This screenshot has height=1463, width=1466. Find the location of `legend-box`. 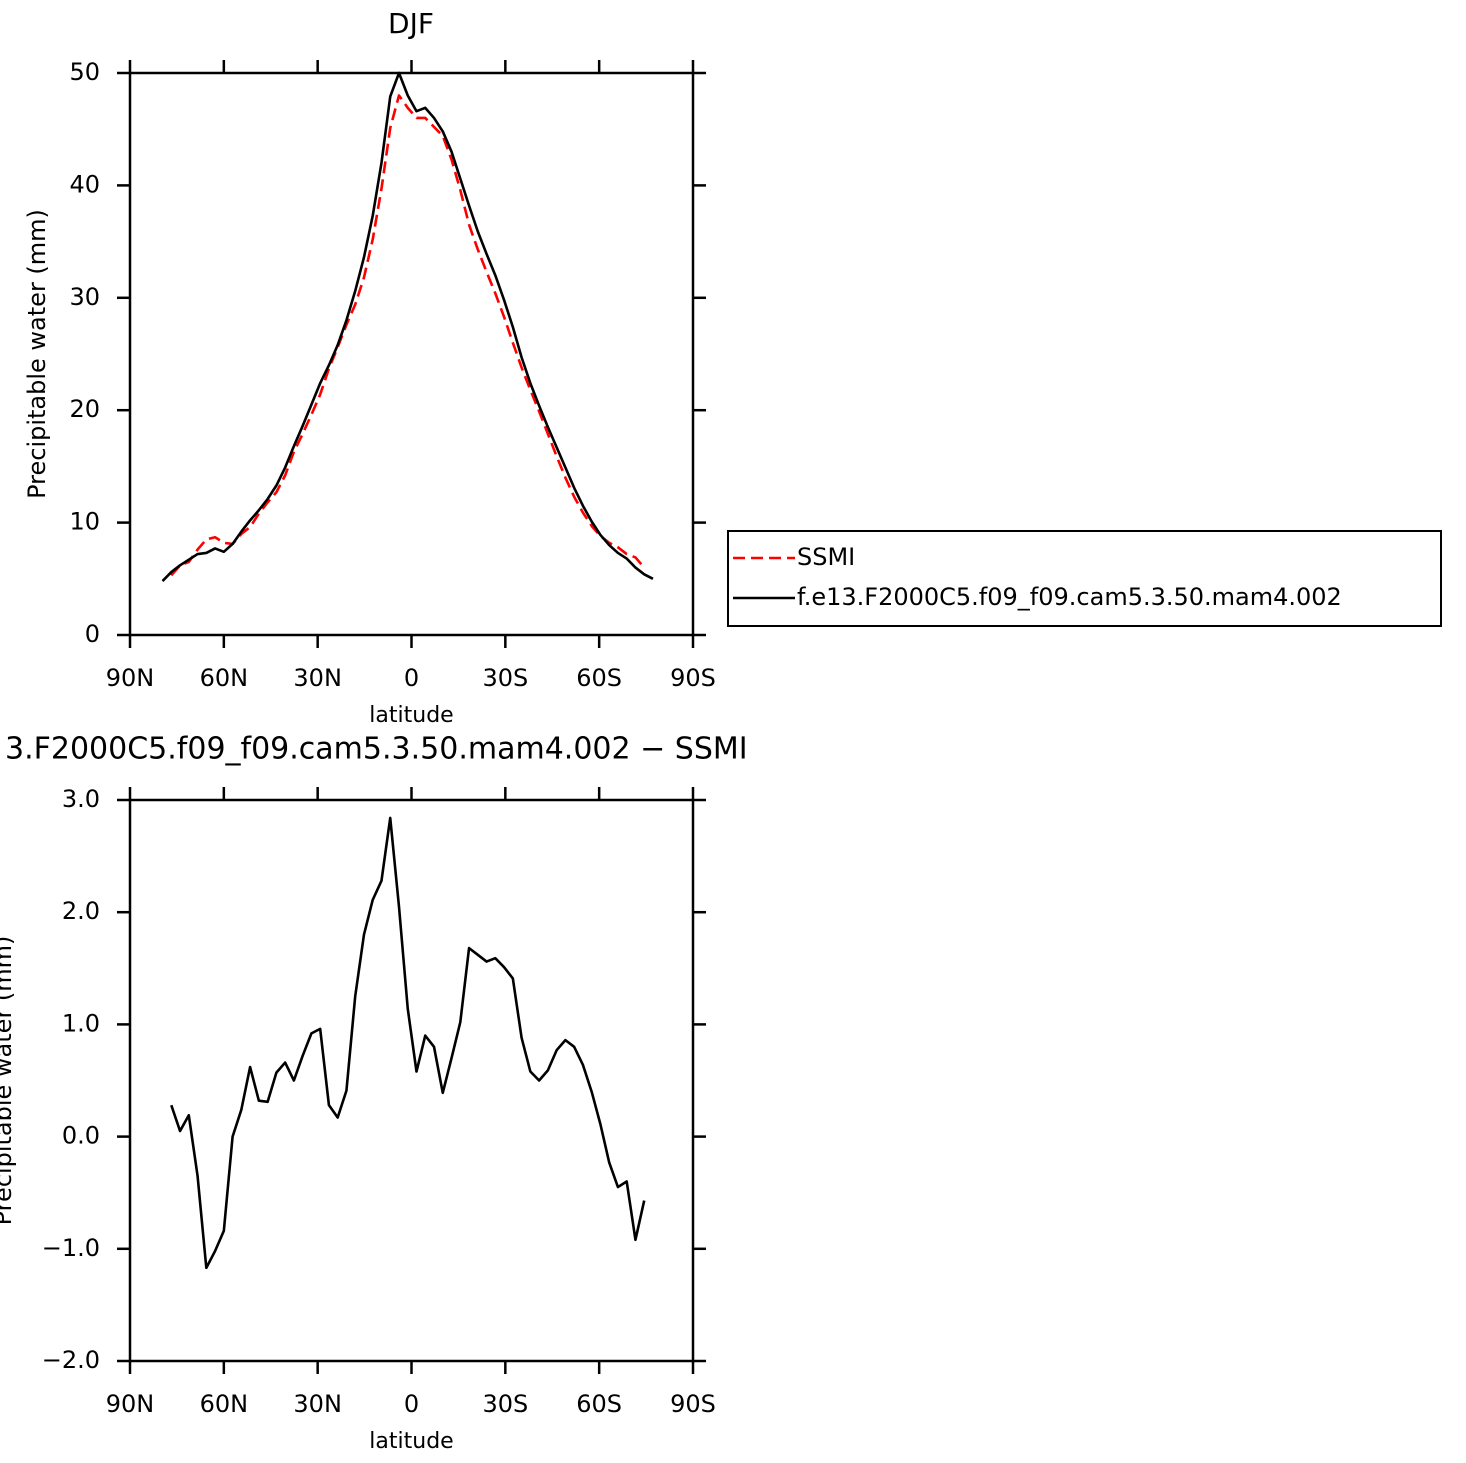

legend-box is located at coordinates (1084, 578).